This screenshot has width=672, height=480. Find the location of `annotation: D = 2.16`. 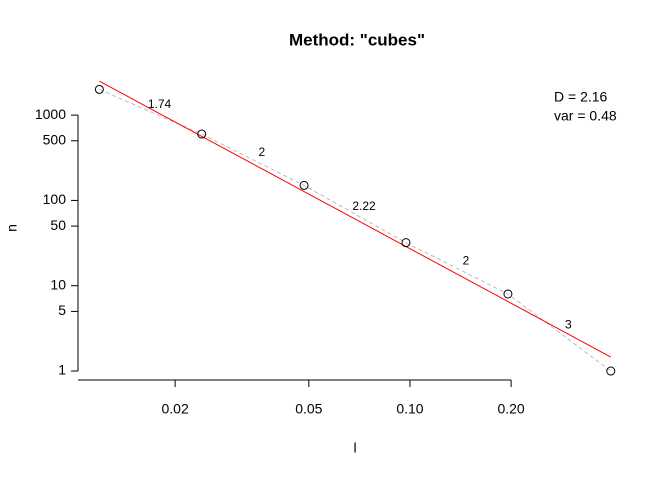

annotation: D = 2.16 is located at coordinates (581, 97).